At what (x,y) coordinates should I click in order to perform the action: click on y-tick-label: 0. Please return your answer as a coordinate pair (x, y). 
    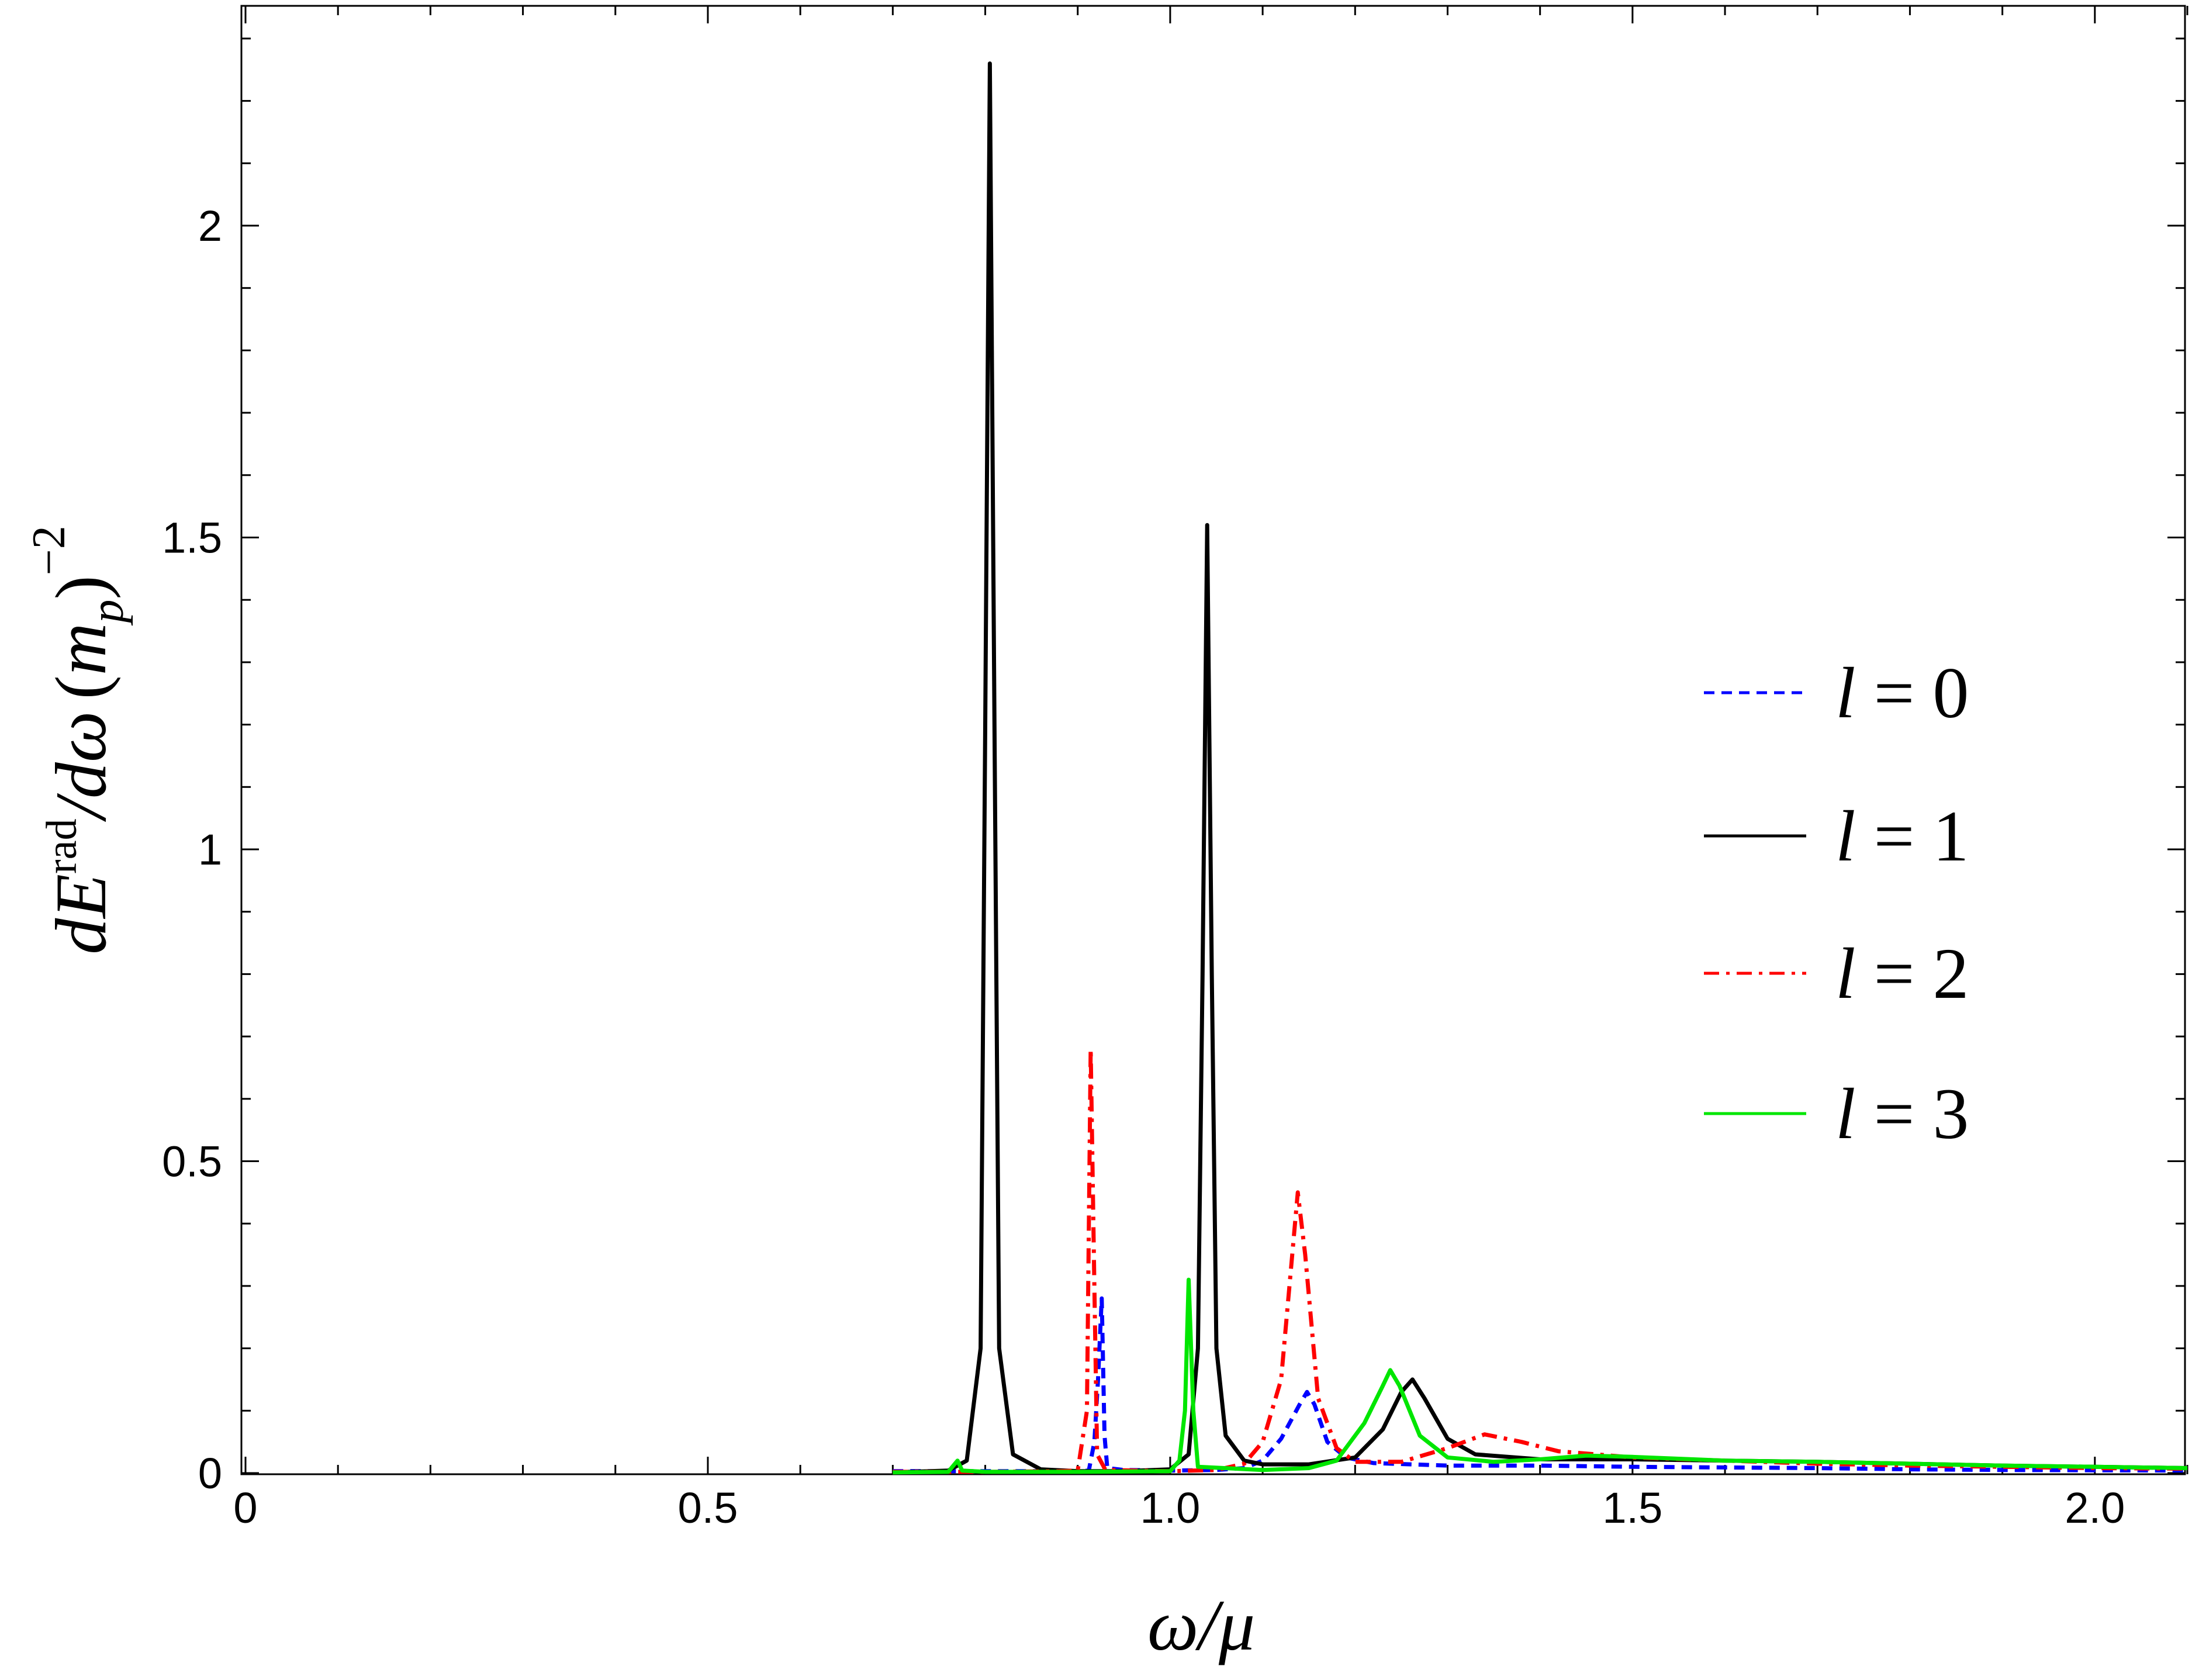
    Looking at the image, I should click on (210, 1473).